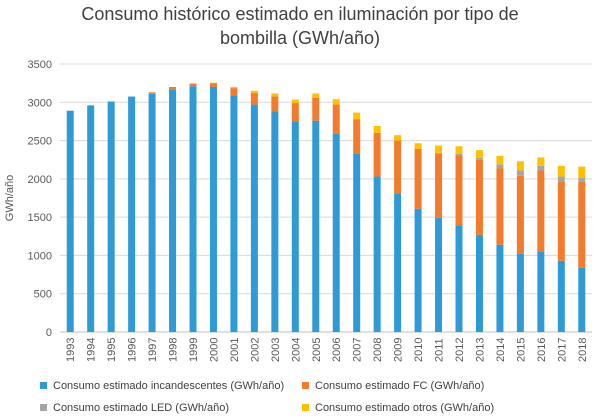 This screenshot has height=419, width=600. I want to click on chart-title-line-2: bombilla (GWh/año), so click(300, 38).